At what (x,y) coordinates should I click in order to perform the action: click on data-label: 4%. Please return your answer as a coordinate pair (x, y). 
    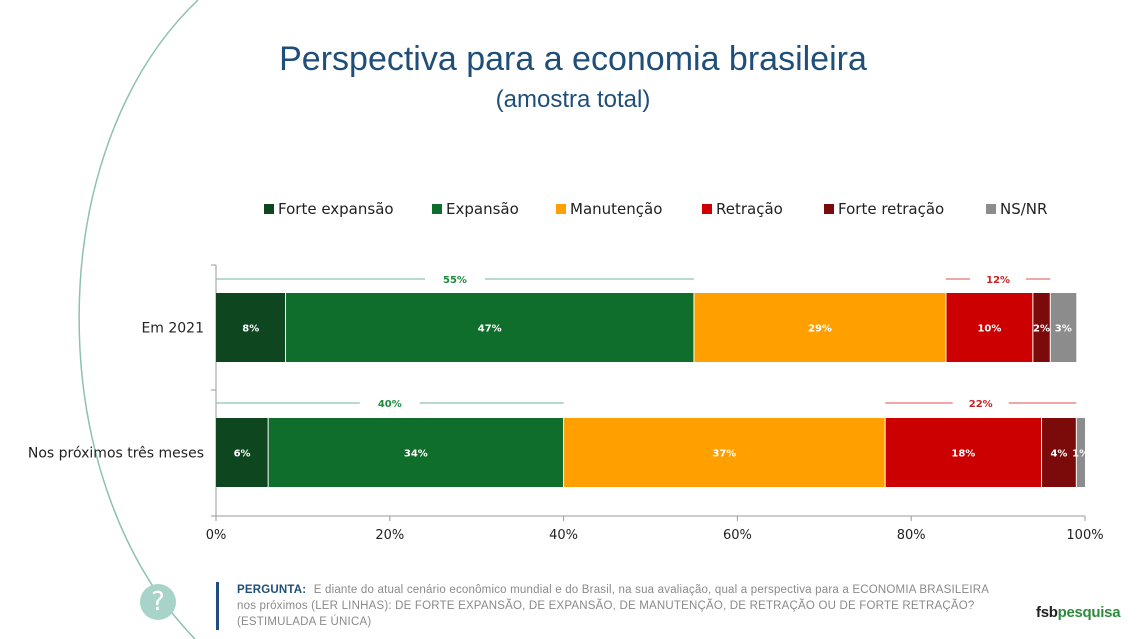
    Looking at the image, I should click on (1058, 454).